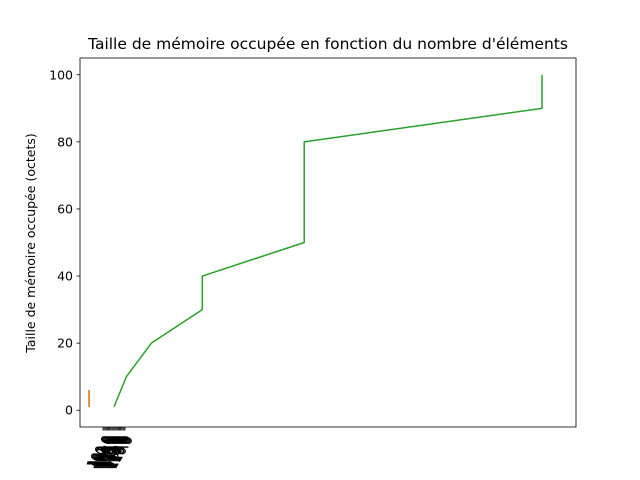 This screenshot has width=640, height=480. I want to click on y-axis-label: Taille de mémoire occupée (octets), so click(30, 243).